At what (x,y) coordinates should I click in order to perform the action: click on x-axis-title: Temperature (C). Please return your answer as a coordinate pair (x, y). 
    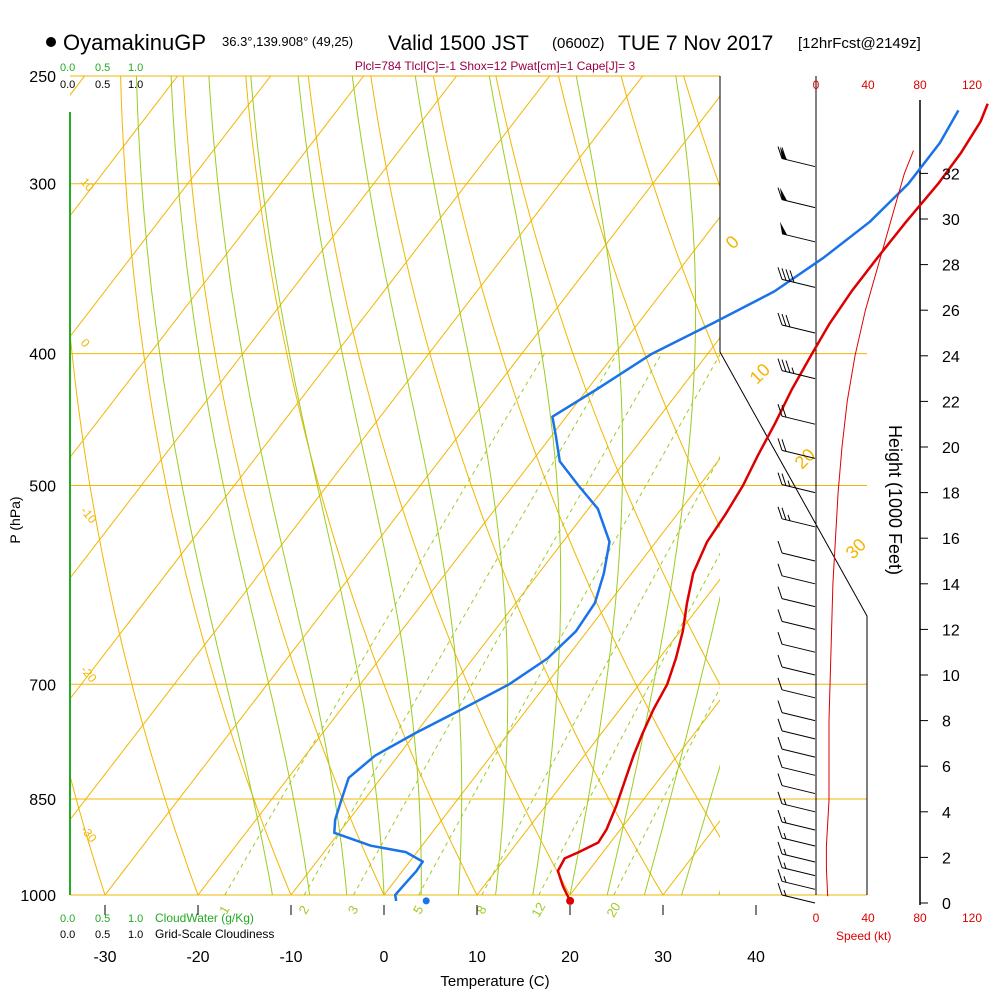
    Looking at the image, I should click on (494, 981).